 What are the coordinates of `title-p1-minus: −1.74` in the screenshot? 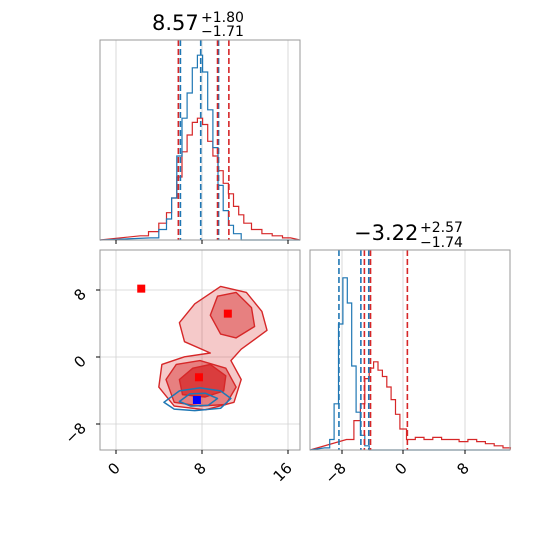 It's located at (441, 243).